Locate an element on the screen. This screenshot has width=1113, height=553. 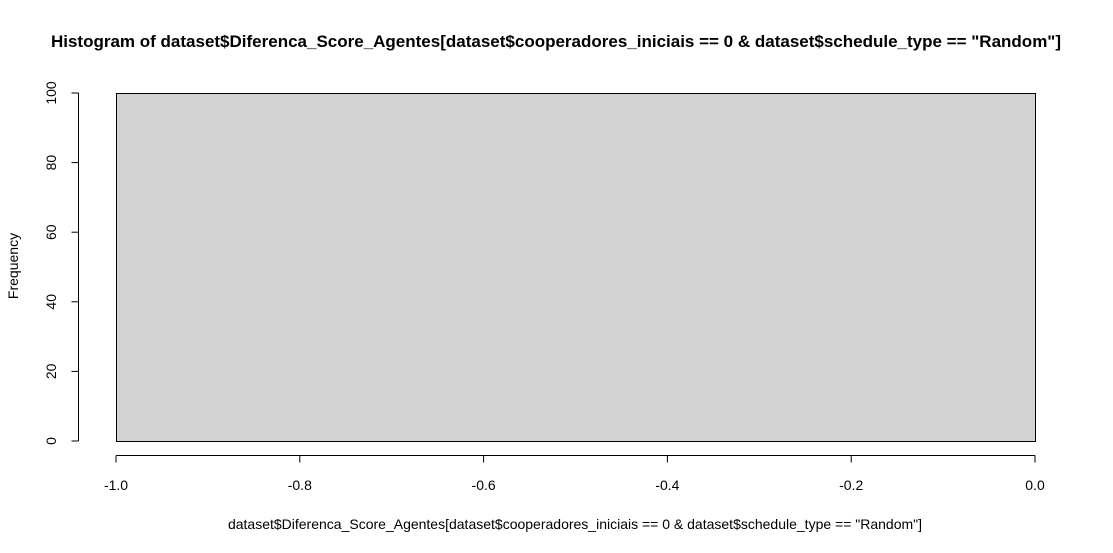
x-axis: -1.0 -0.8 -0.6 -0.4 -0.2 0.0 is located at coordinates (574, 474).